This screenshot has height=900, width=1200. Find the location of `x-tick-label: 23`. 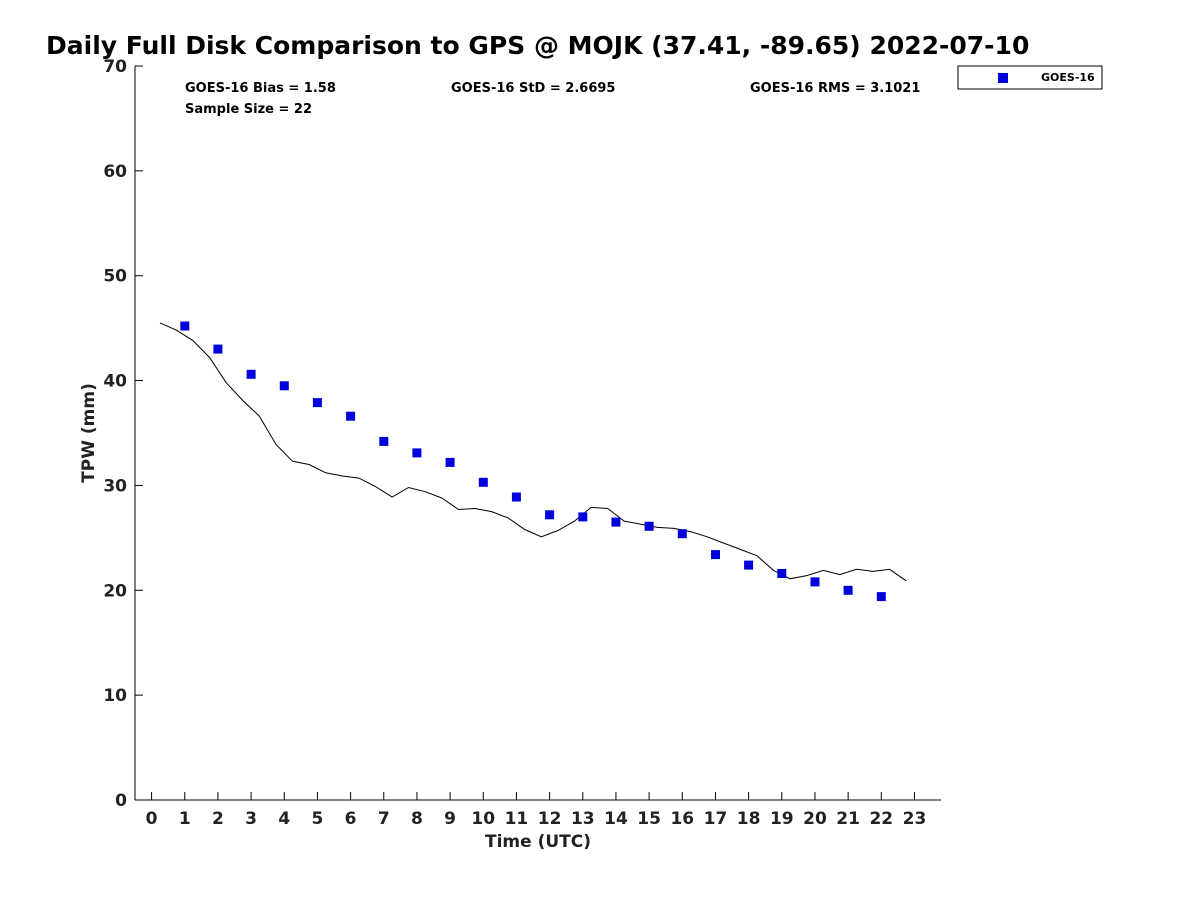

x-tick-label: 23 is located at coordinates (915, 819).